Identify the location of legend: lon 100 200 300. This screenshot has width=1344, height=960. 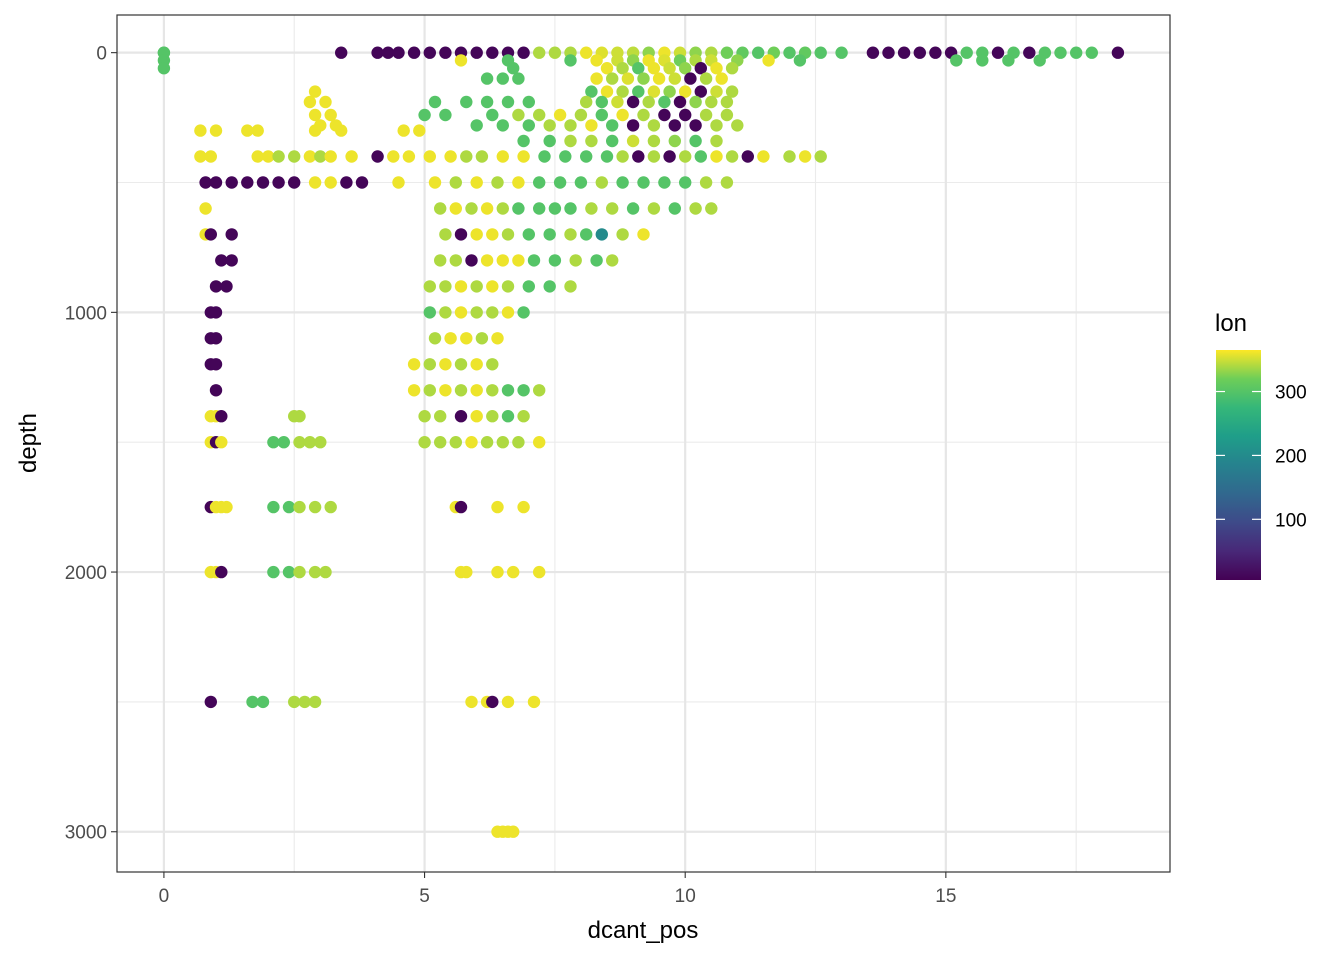
(1261, 445).